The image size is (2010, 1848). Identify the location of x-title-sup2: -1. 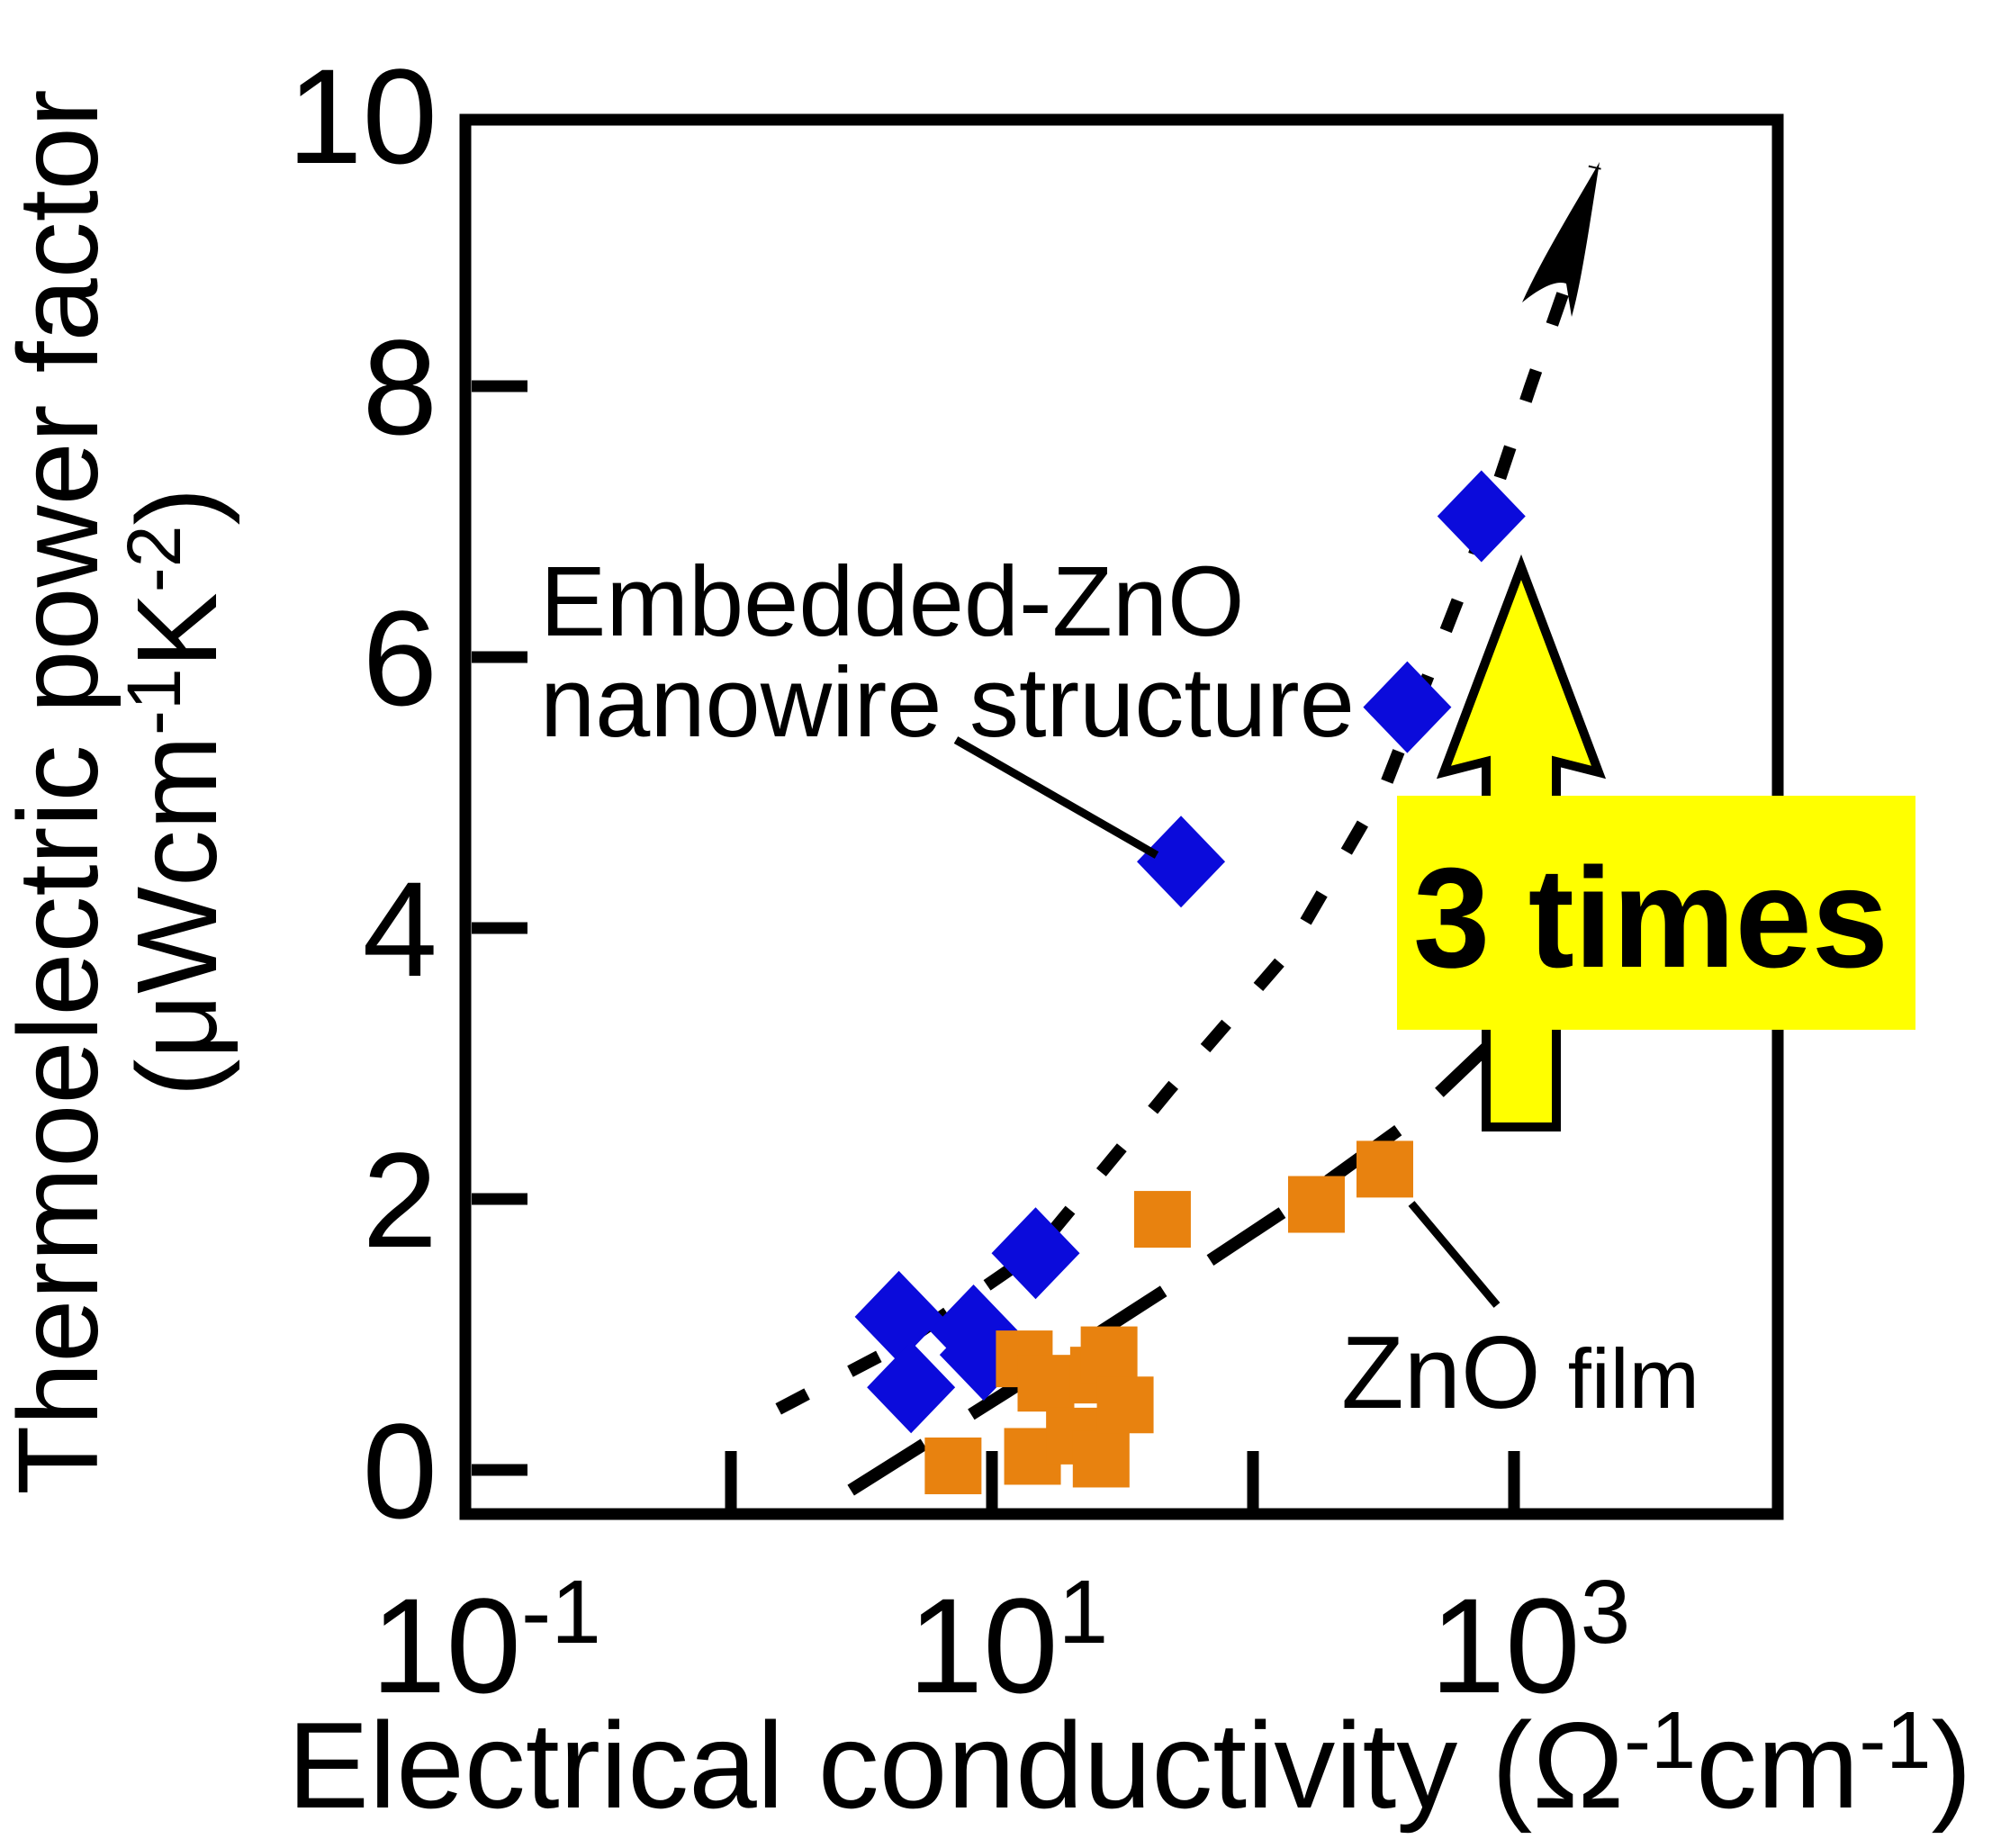
(1895, 1741).